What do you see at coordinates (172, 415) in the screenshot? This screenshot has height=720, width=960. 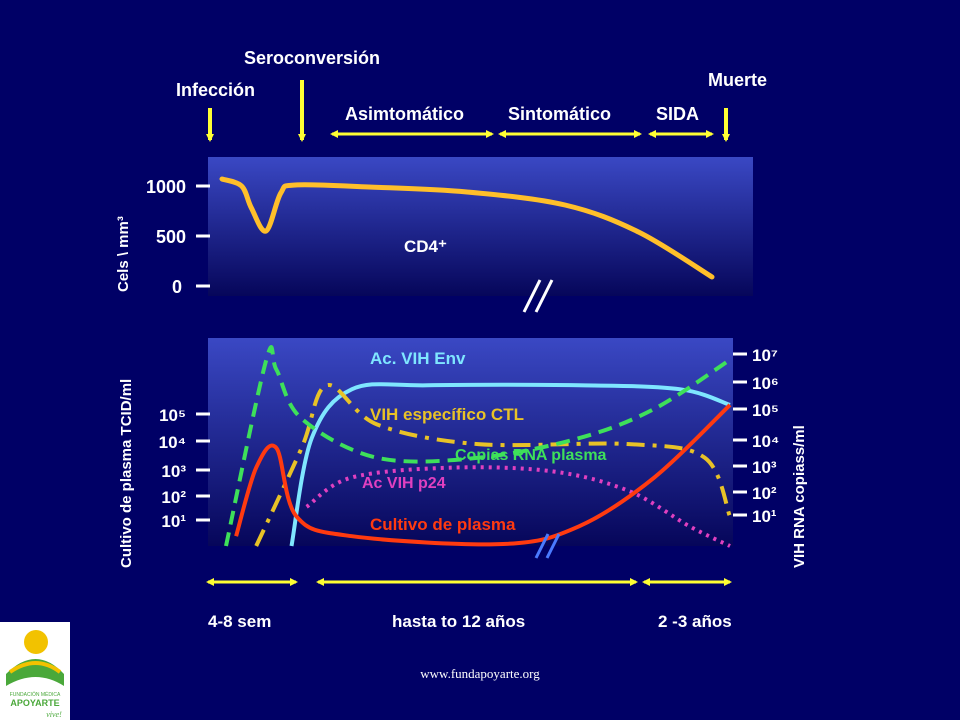 I see `left-tick-label-5: 10⁵` at bounding box center [172, 415].